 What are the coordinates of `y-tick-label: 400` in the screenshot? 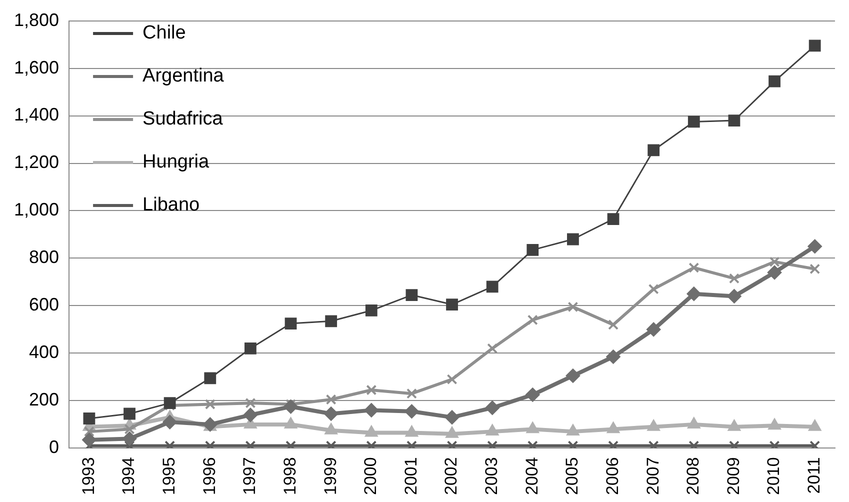 It's located at (44, 352).